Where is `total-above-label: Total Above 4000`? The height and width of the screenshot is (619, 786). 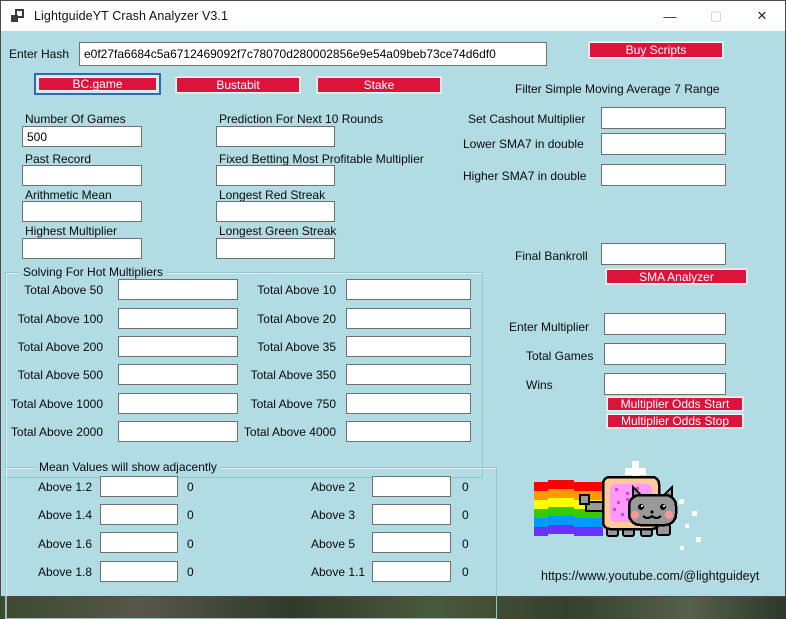
total-above-label: Total Above 4000 is located at coordinates (289, 432).